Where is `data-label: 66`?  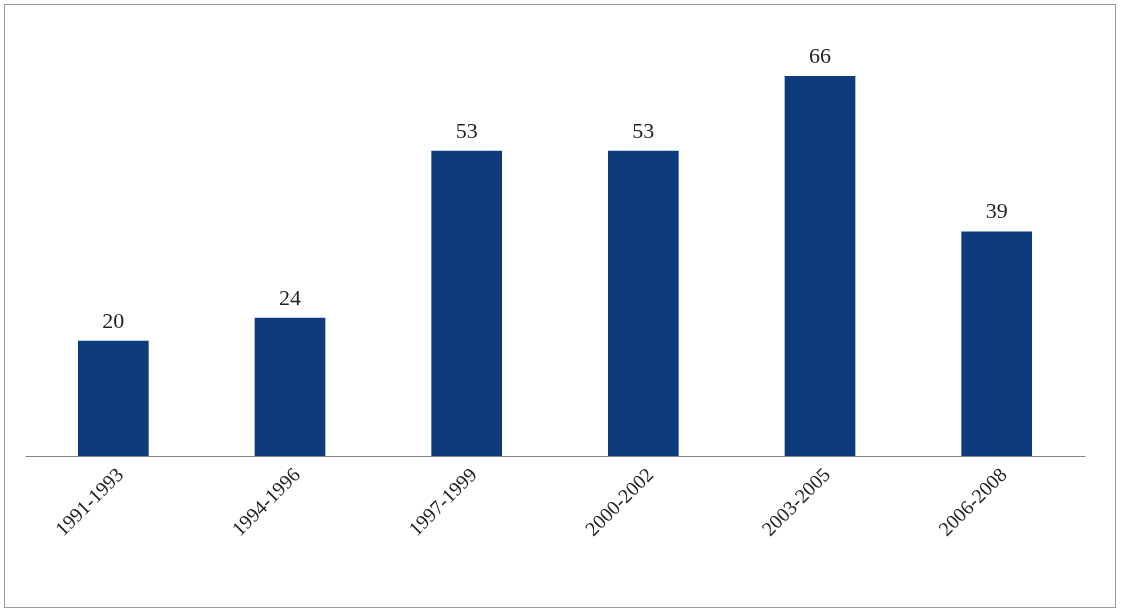
data-label: 66 is located at coordinates (820, 55).